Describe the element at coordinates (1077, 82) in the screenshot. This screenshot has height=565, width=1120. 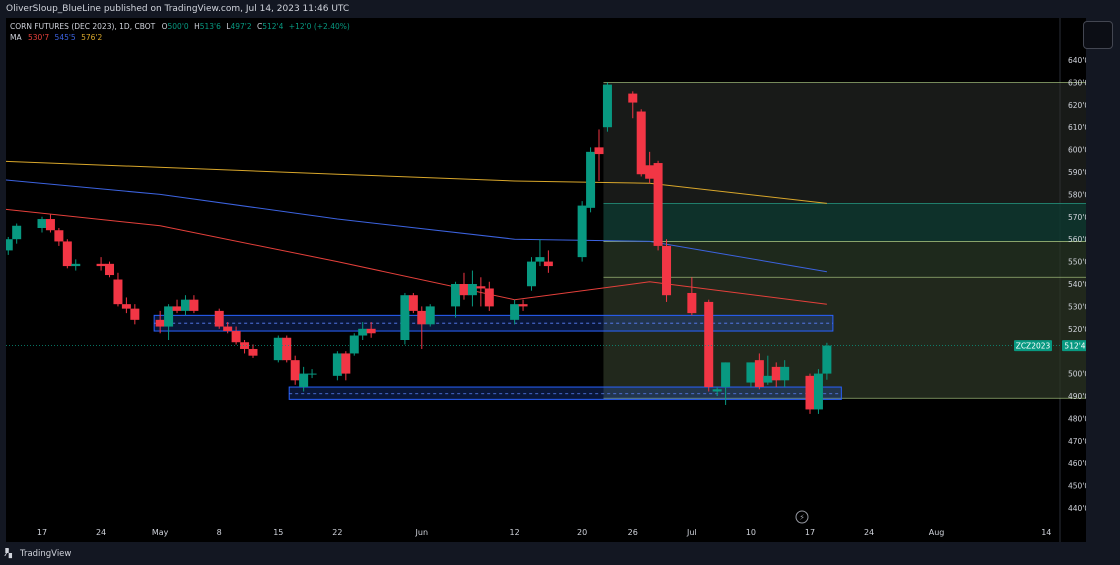
I see `y-tick-label: 630'0` at that location.